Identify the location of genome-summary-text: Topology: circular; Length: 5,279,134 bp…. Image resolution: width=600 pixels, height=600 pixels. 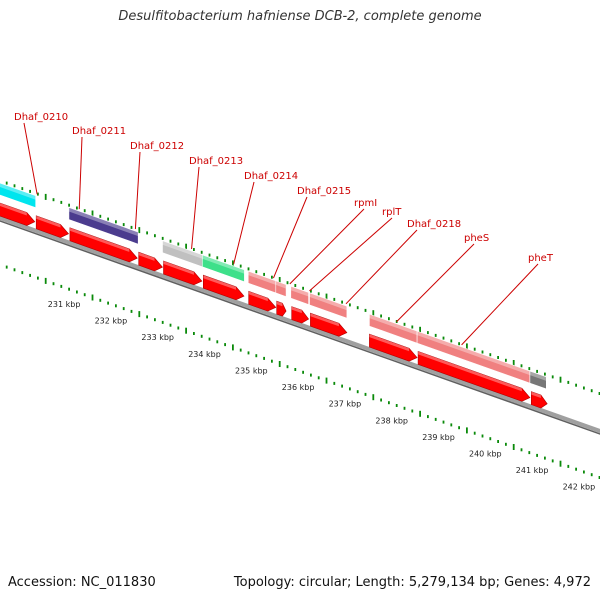
(412, 582).